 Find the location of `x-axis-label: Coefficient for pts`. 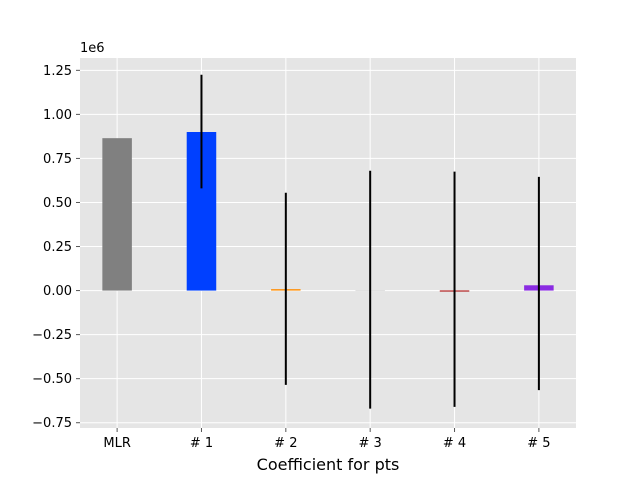

x-axis-label: Coefficient for pts is located at coordinates (328, 464).